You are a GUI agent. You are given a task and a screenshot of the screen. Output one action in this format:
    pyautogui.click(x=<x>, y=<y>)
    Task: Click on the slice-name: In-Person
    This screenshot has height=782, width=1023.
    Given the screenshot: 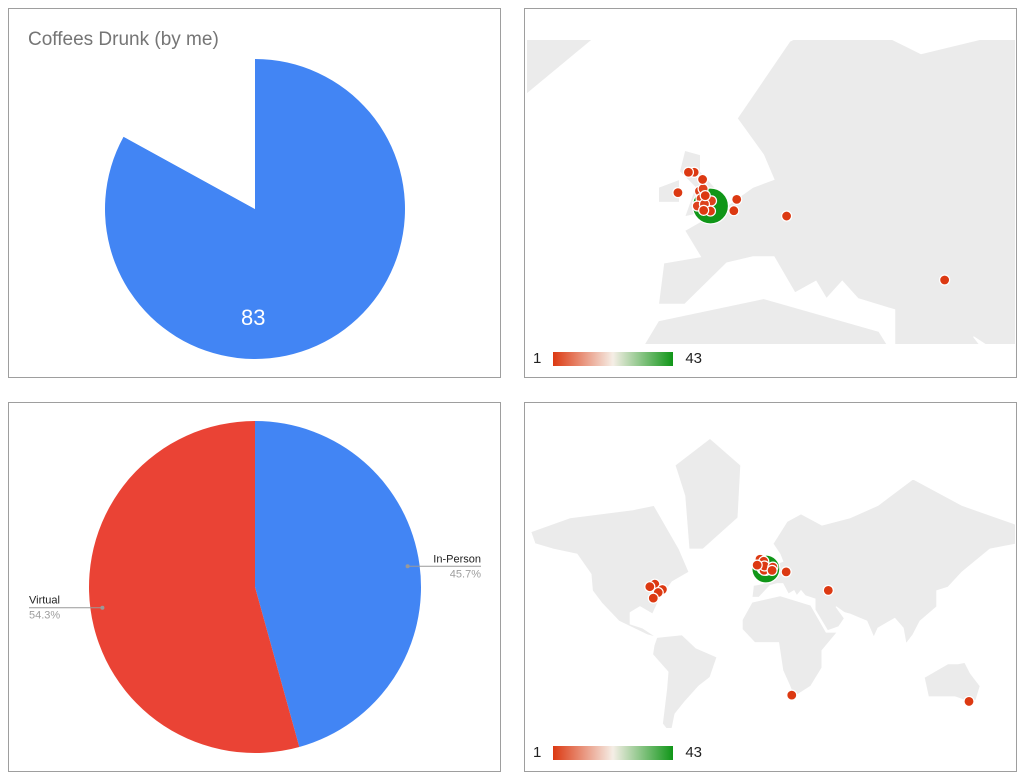 What is the action you would take?
    pyautogui.click(x=457, y=559)
    